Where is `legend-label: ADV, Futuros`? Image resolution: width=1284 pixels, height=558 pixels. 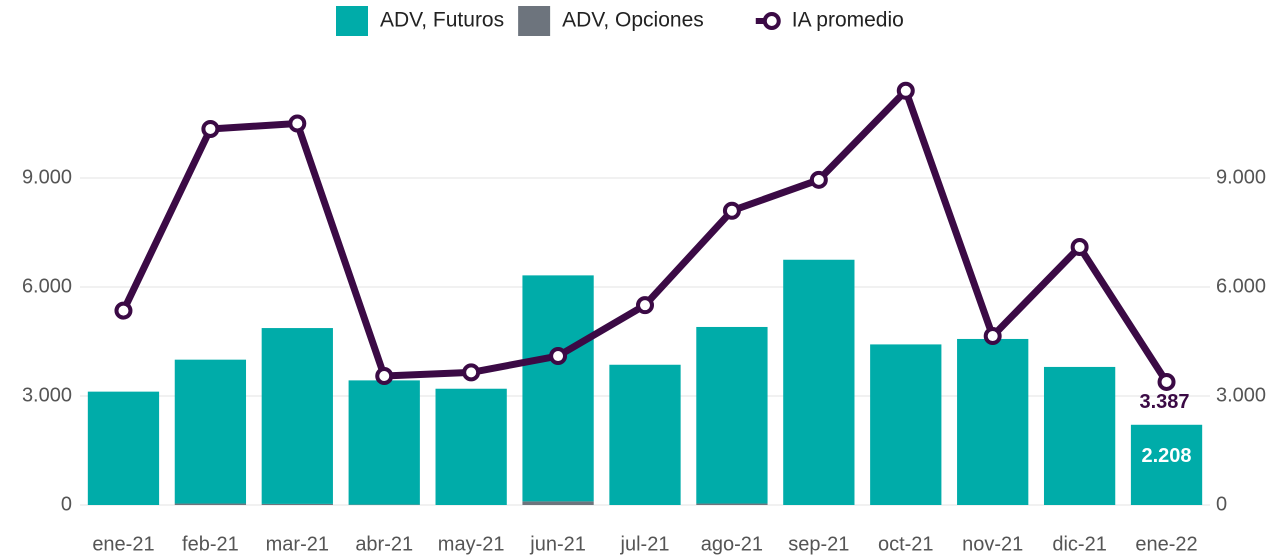 legend-label: ADV, Futuros is located at coordinates (442, 20).